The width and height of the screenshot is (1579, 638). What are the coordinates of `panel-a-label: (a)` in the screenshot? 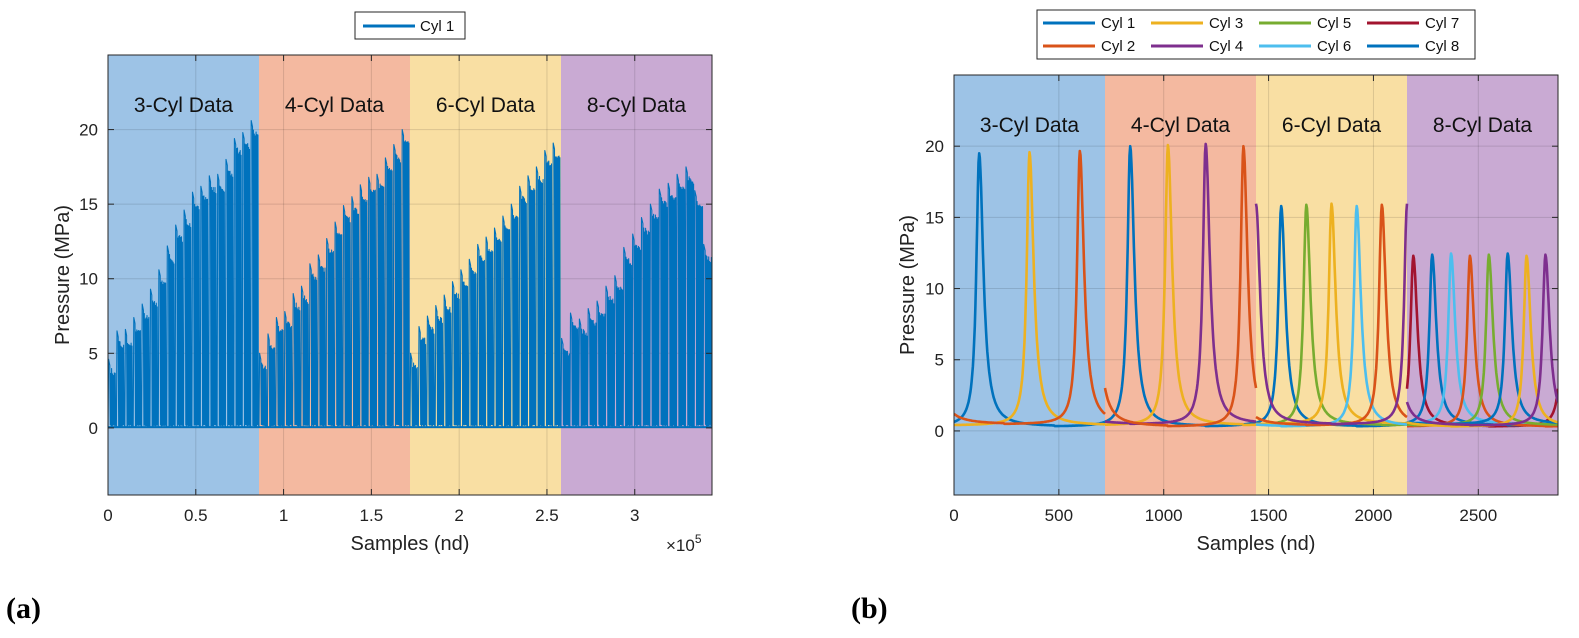 It's located at (23, 608).